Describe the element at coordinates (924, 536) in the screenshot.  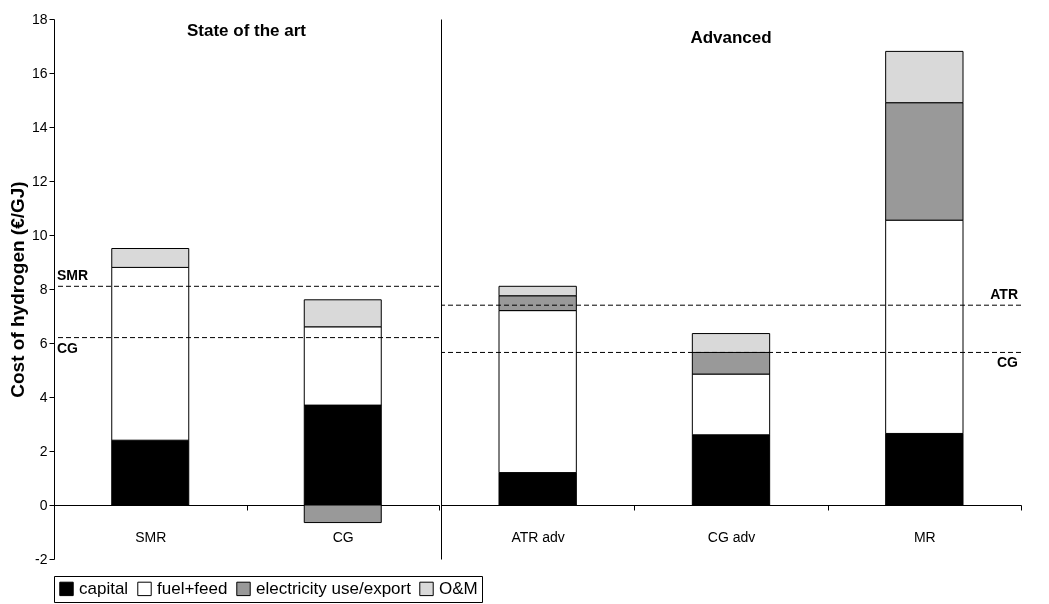
I see `x-tick-label: MR` at that location.